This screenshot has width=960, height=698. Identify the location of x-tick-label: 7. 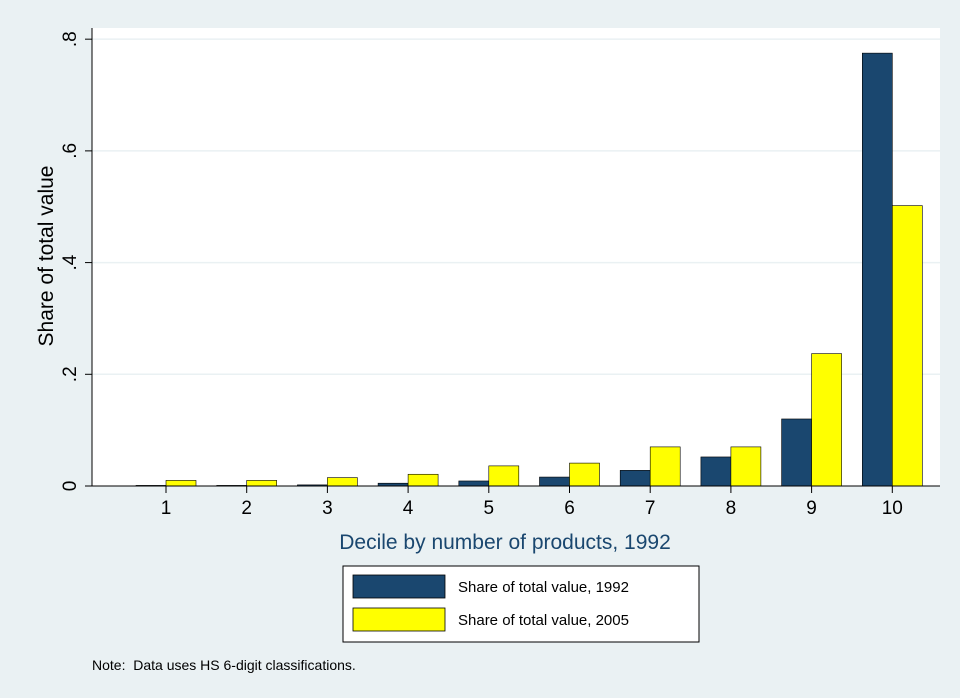
(650, 508).